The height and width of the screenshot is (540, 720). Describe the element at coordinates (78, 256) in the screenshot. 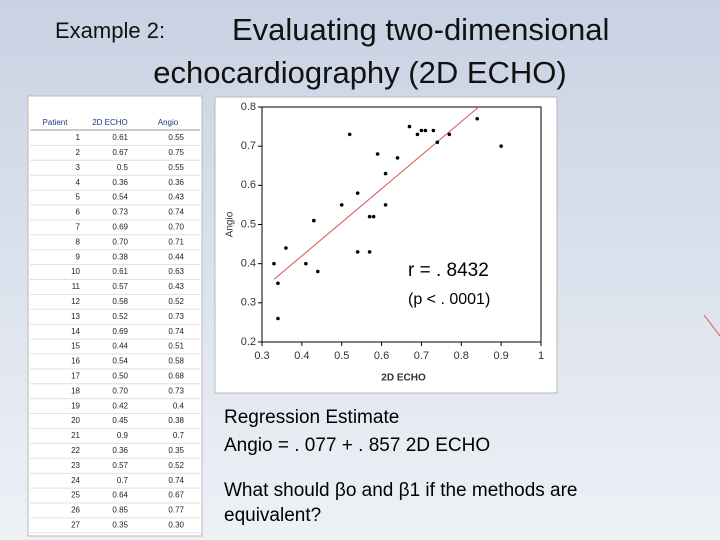

I see `table-cell: 9` at that location.